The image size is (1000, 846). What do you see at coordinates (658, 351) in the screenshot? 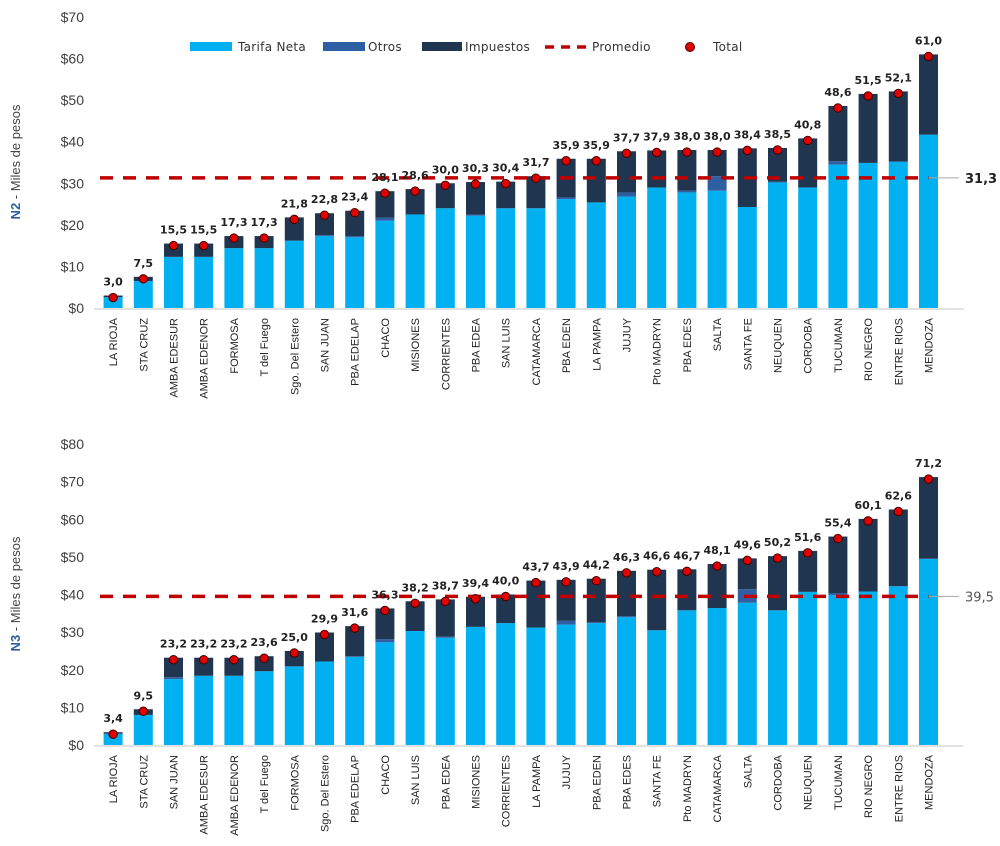
I see `x-tick-label: Pto MADRYN` at bounding box center [658, 351].